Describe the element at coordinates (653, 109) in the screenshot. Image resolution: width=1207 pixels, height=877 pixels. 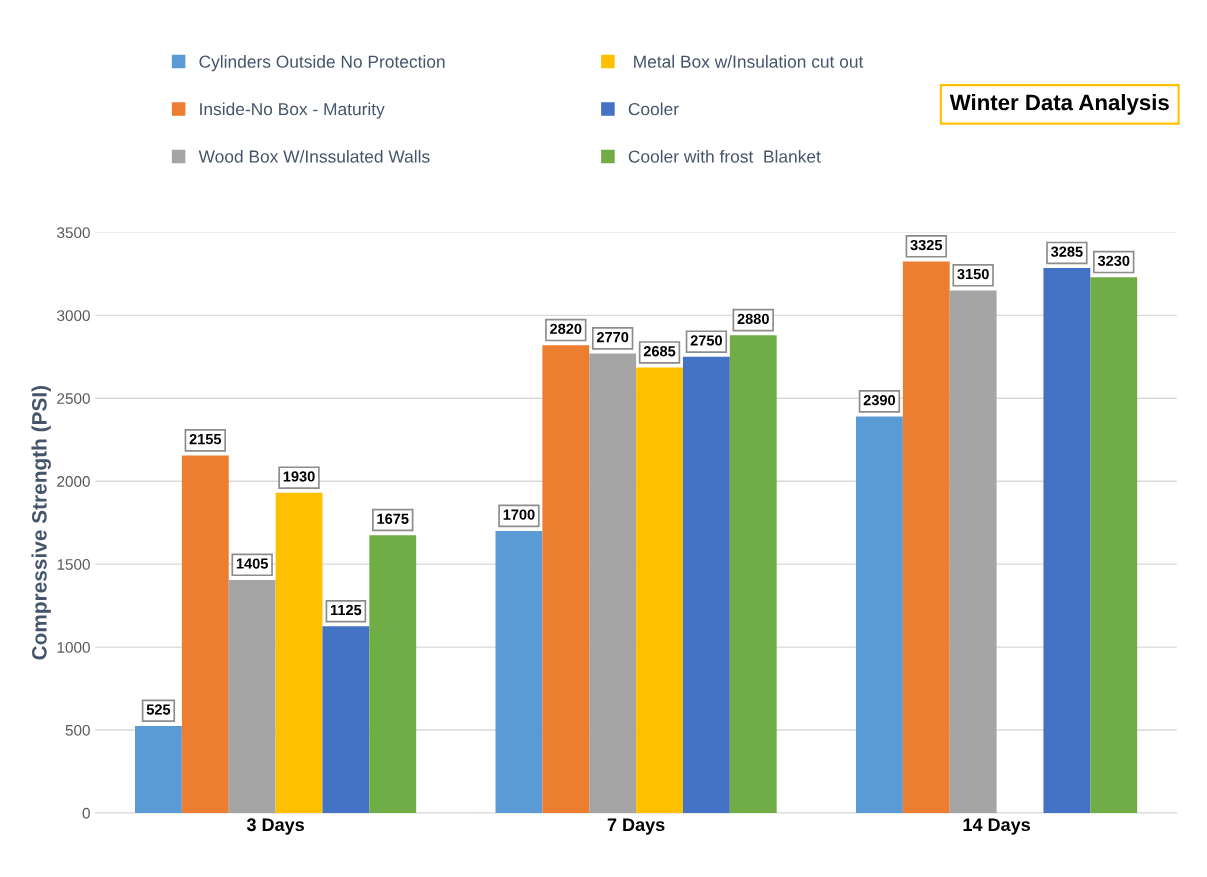
I see `legend-label: Cooler` at that location.